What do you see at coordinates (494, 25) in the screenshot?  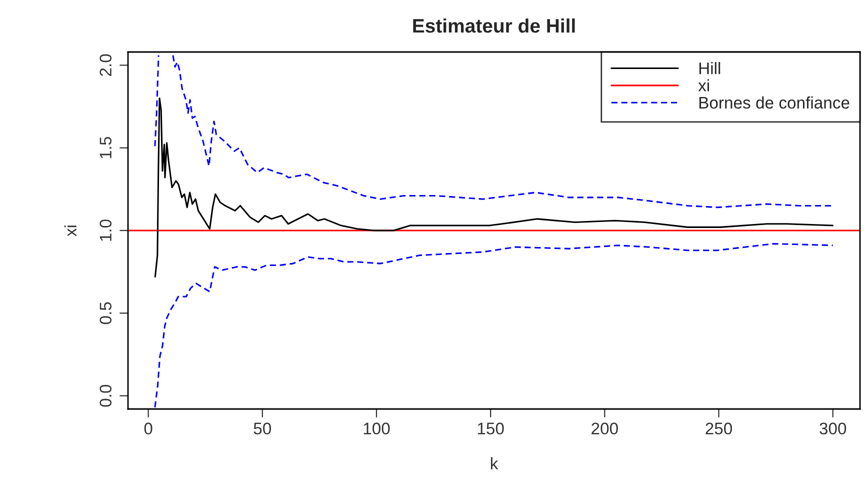 I see `chart-title: Estimateur de Hill` at bounding box center [494, 25].